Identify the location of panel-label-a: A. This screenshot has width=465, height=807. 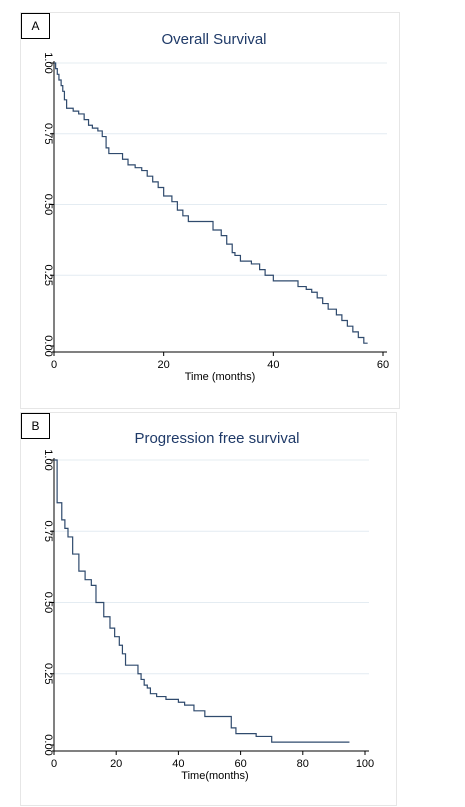
(35, 26).